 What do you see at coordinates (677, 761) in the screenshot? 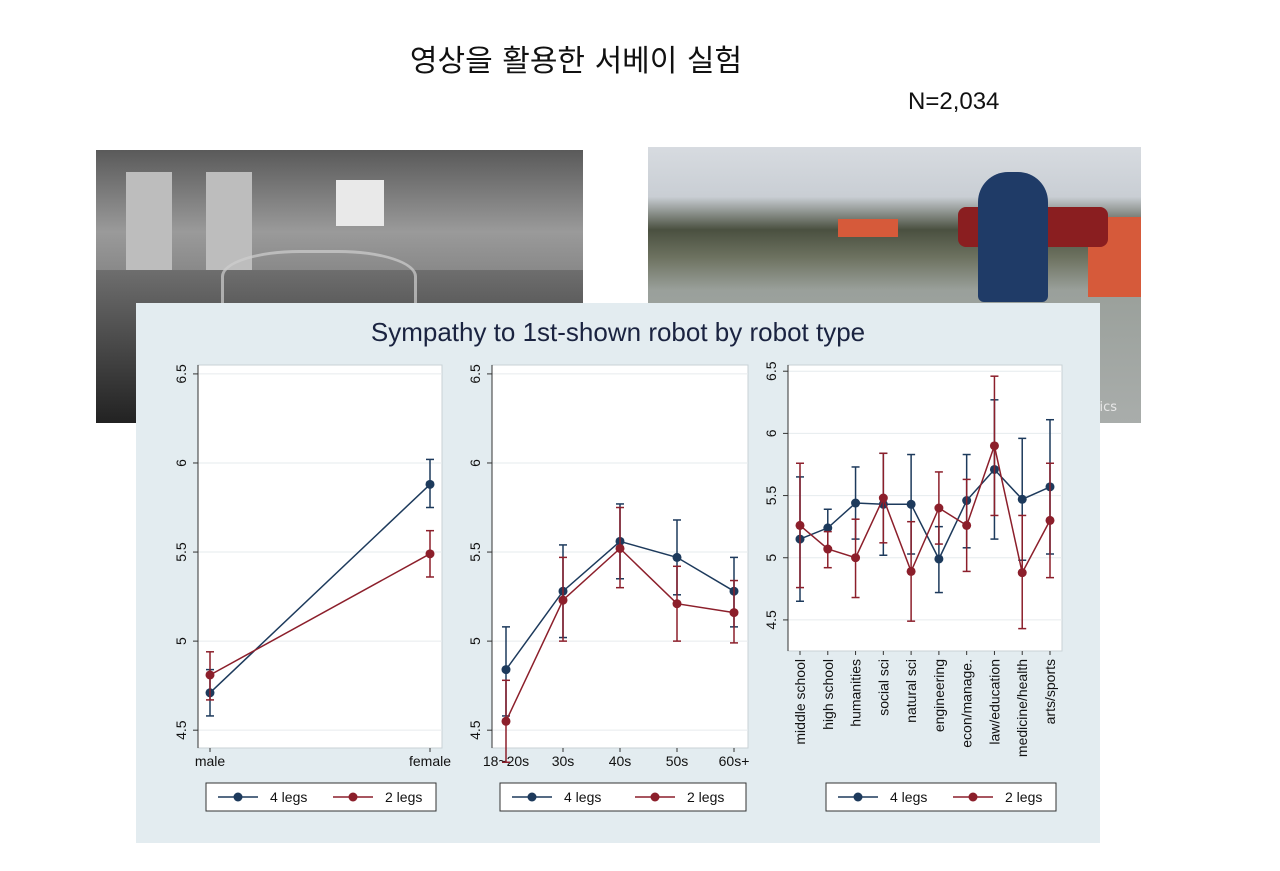
I see `x-tick-label: 50s` at bounding box center [677, 761].